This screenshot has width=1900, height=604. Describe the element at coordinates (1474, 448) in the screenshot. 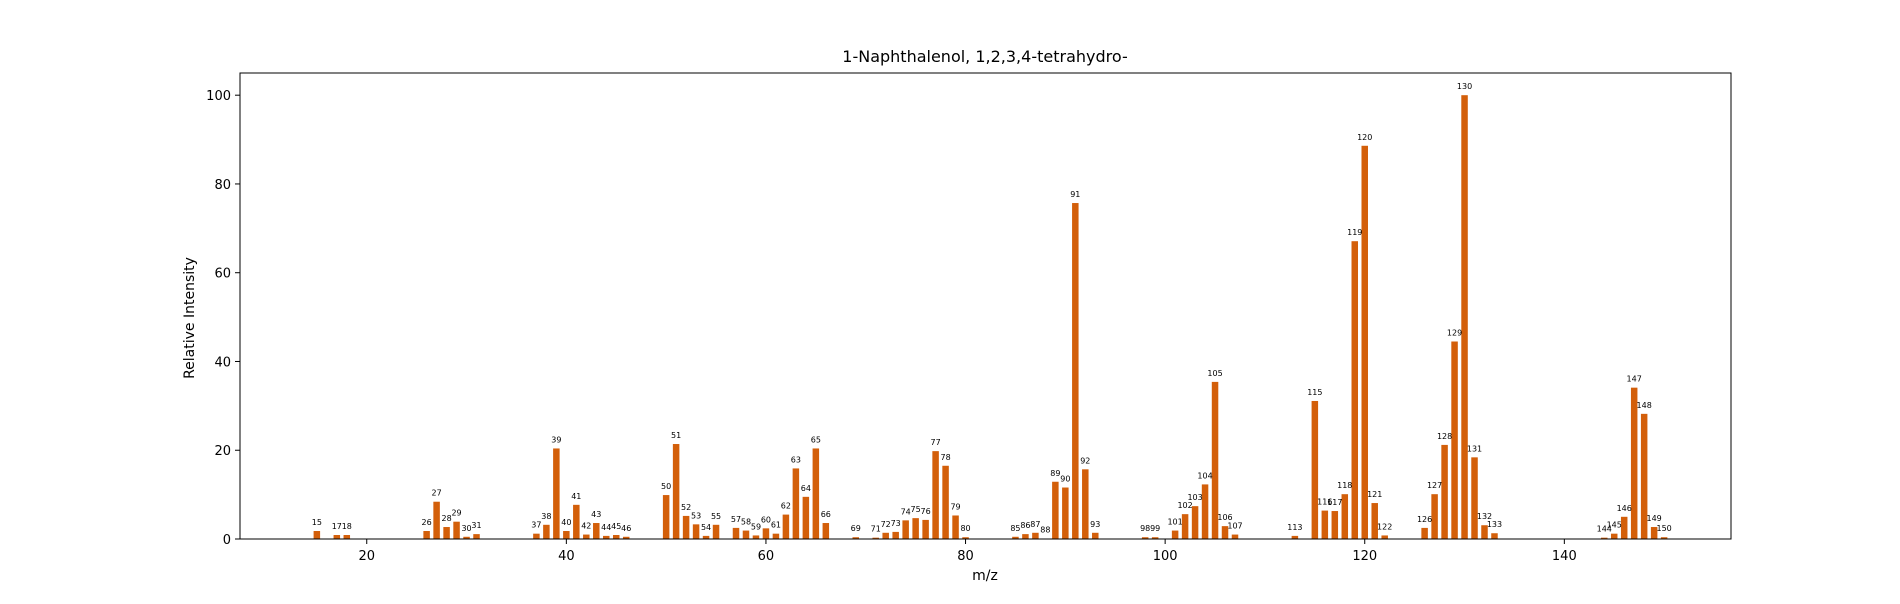

I see `bar-label-mz-131: 131` at that location.